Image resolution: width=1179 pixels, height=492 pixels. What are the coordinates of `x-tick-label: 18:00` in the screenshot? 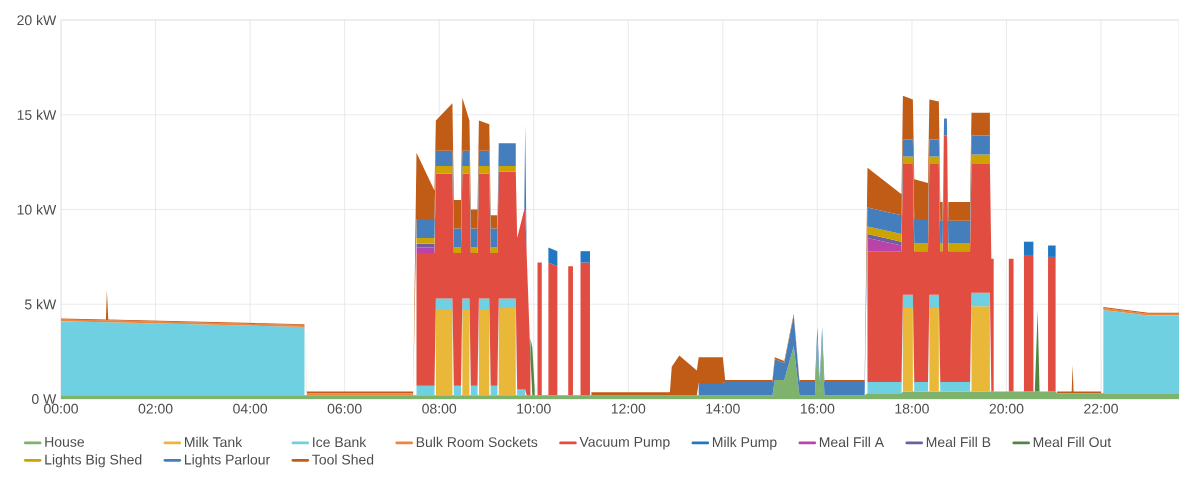 It's located at (912, 408).